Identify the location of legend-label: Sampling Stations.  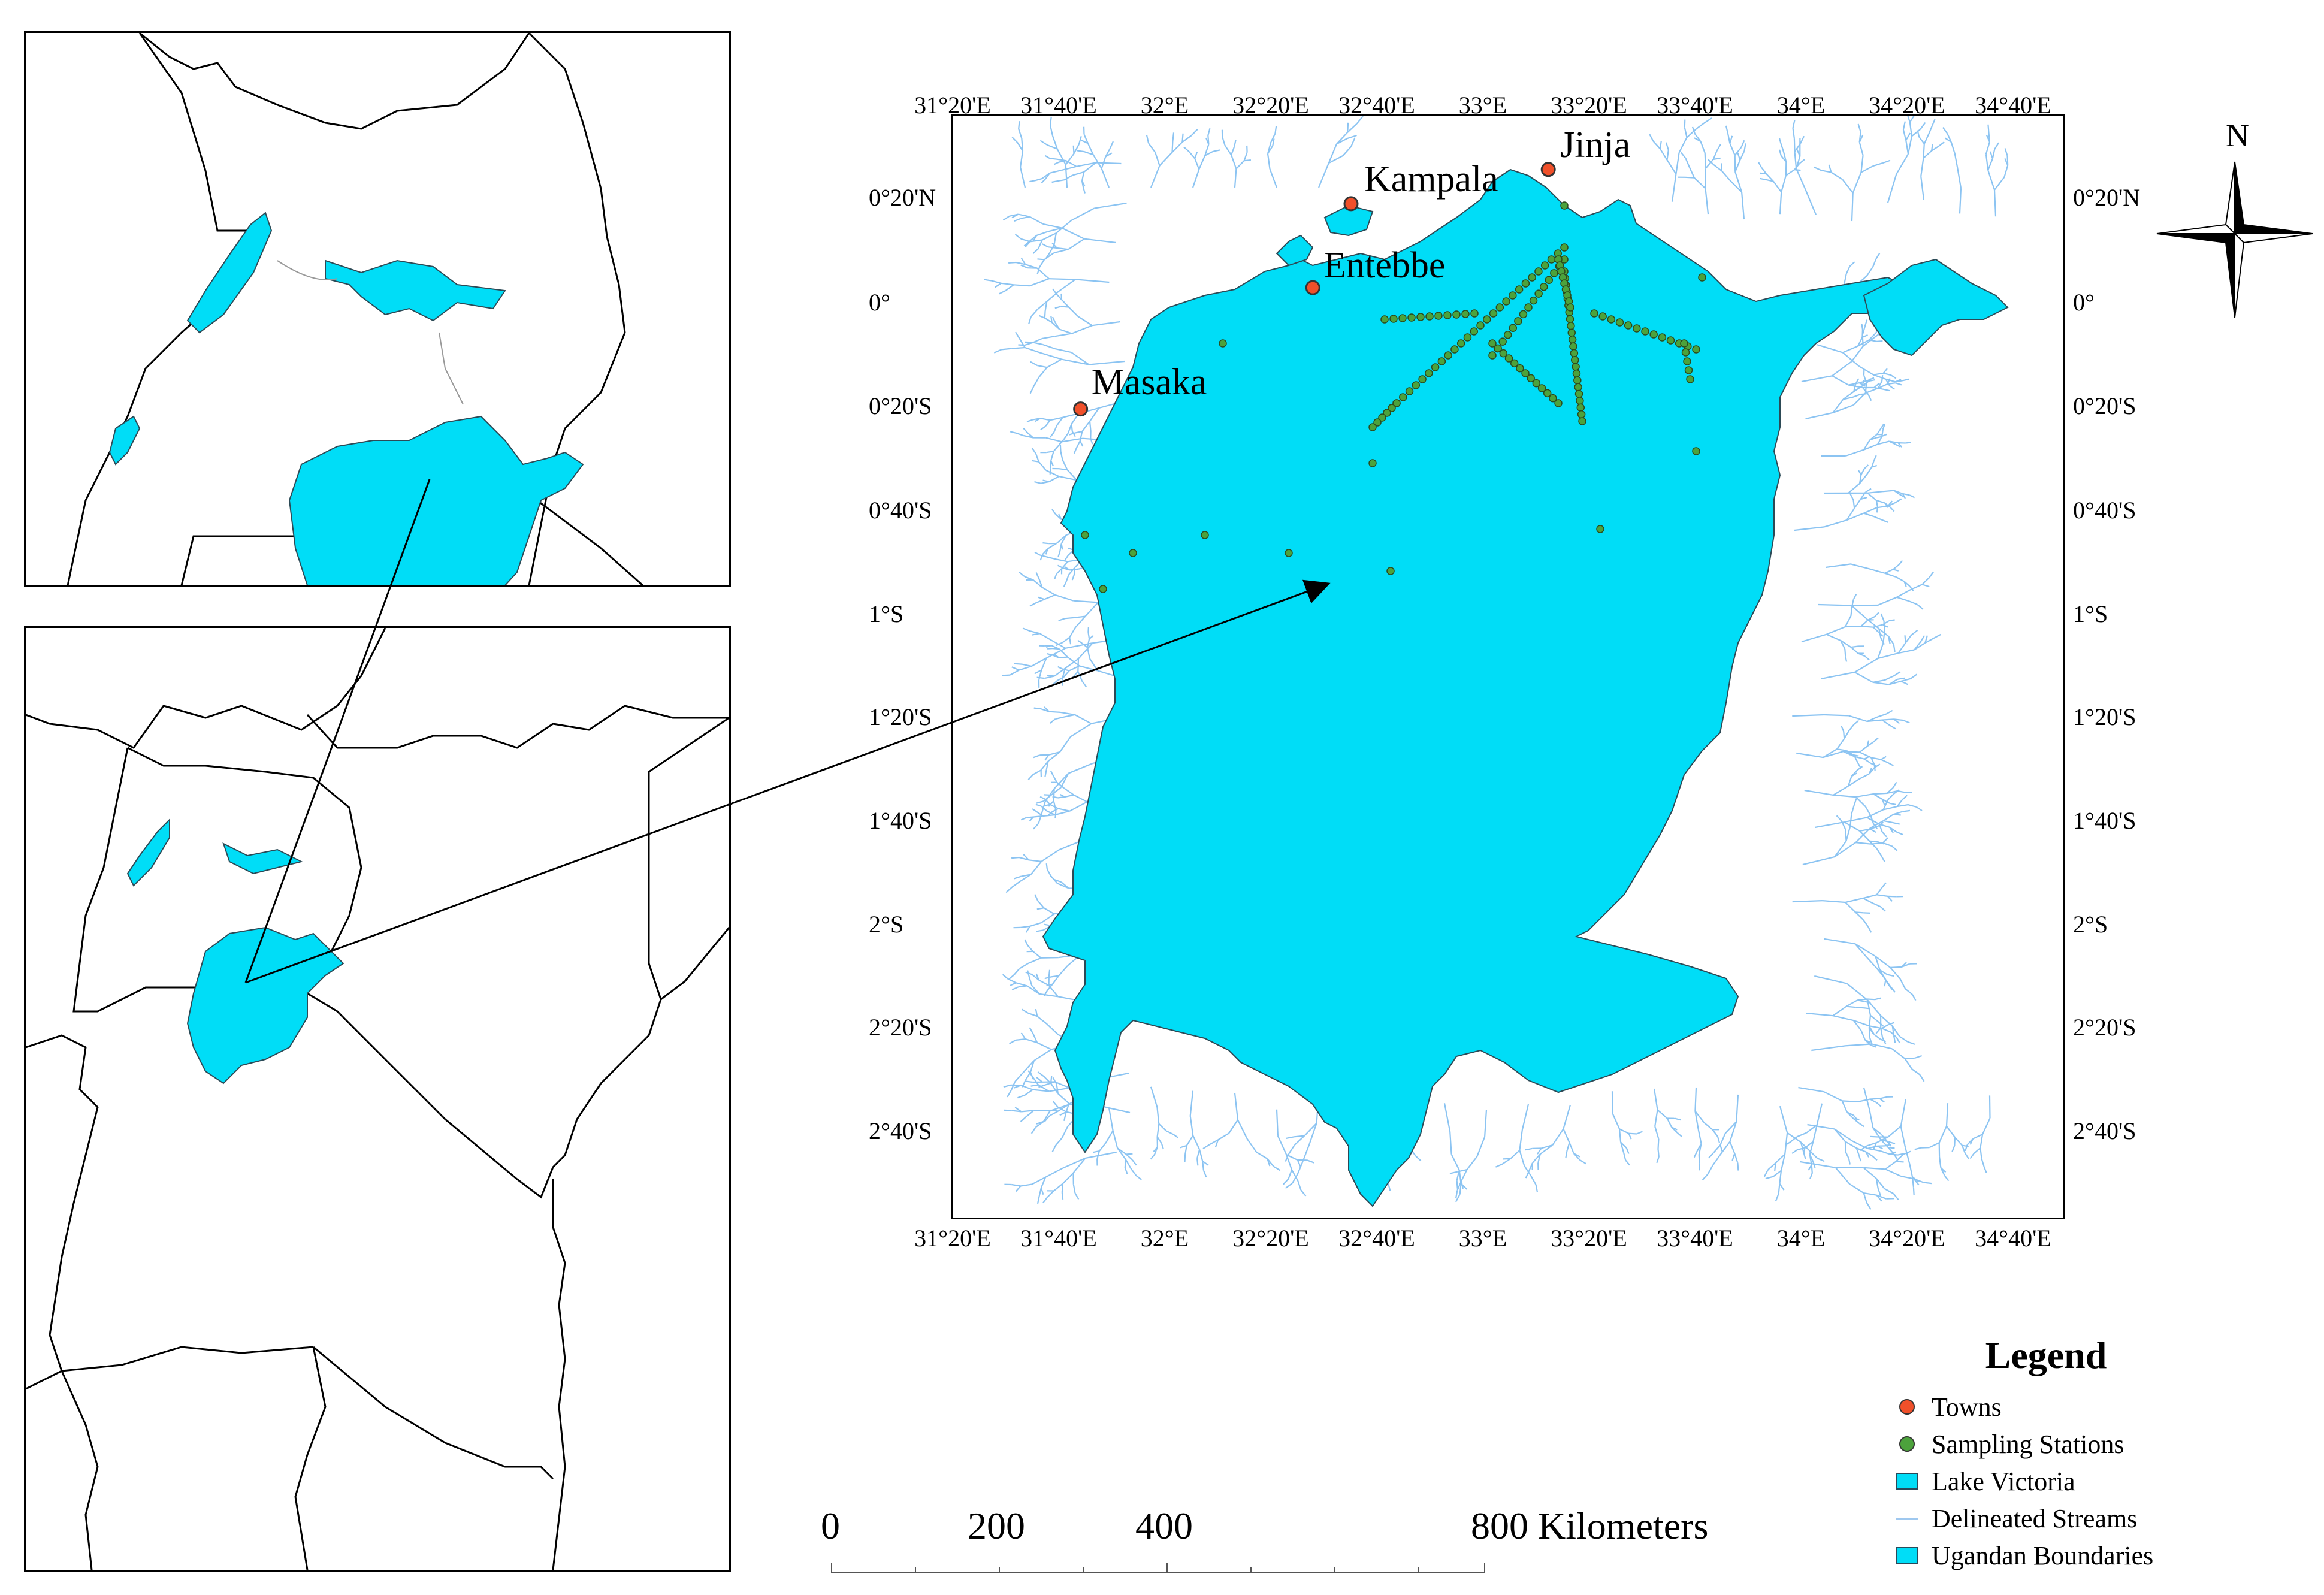
(2028, 1444).